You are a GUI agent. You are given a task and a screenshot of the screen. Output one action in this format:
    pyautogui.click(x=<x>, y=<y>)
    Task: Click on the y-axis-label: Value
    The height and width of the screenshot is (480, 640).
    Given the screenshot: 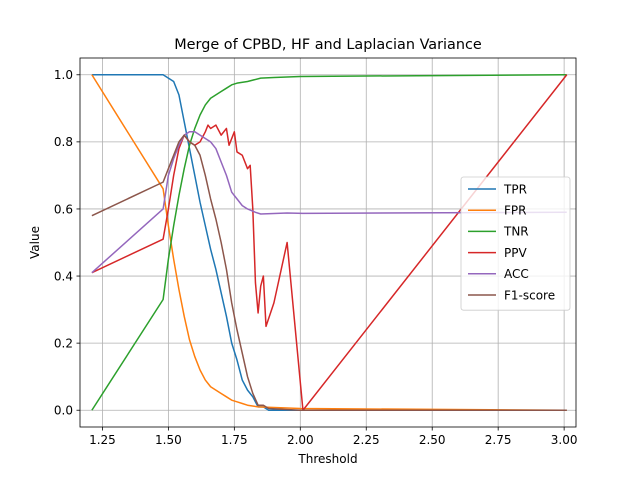 What is the action you would take?
    pyautogui.click(x=35, y=242)
    